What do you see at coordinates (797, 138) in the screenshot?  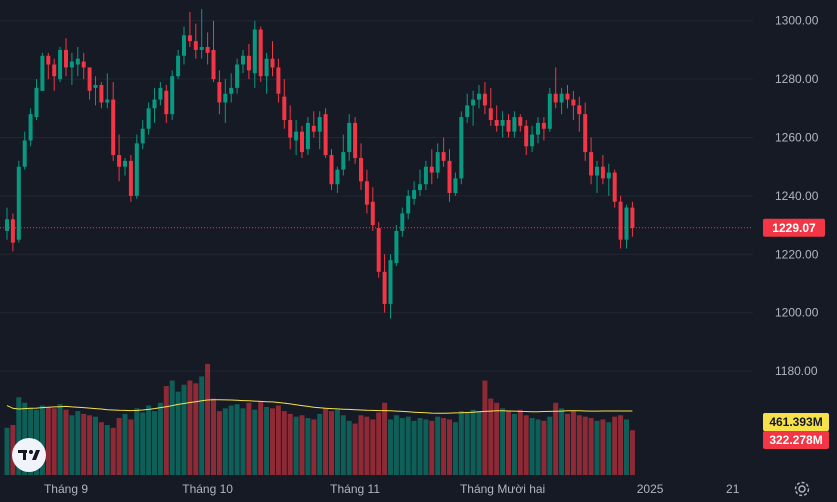 I see `price-tick-label: 1260.00` at bounding box center [797, 138].